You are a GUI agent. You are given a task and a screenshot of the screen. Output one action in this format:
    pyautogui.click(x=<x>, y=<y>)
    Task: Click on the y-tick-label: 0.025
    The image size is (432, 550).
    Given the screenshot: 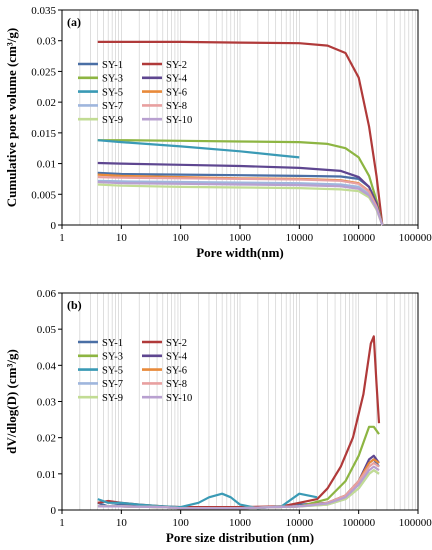 What is the action you would take?
    pyautogui.click(x=43, y=72)
    